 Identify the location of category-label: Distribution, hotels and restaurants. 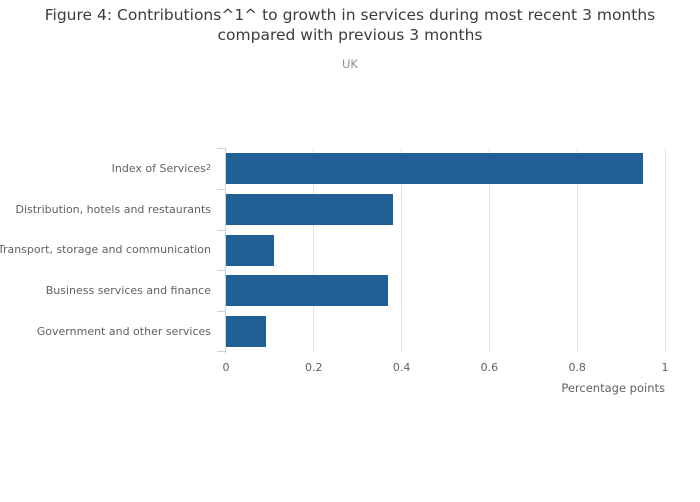
(105, 209).